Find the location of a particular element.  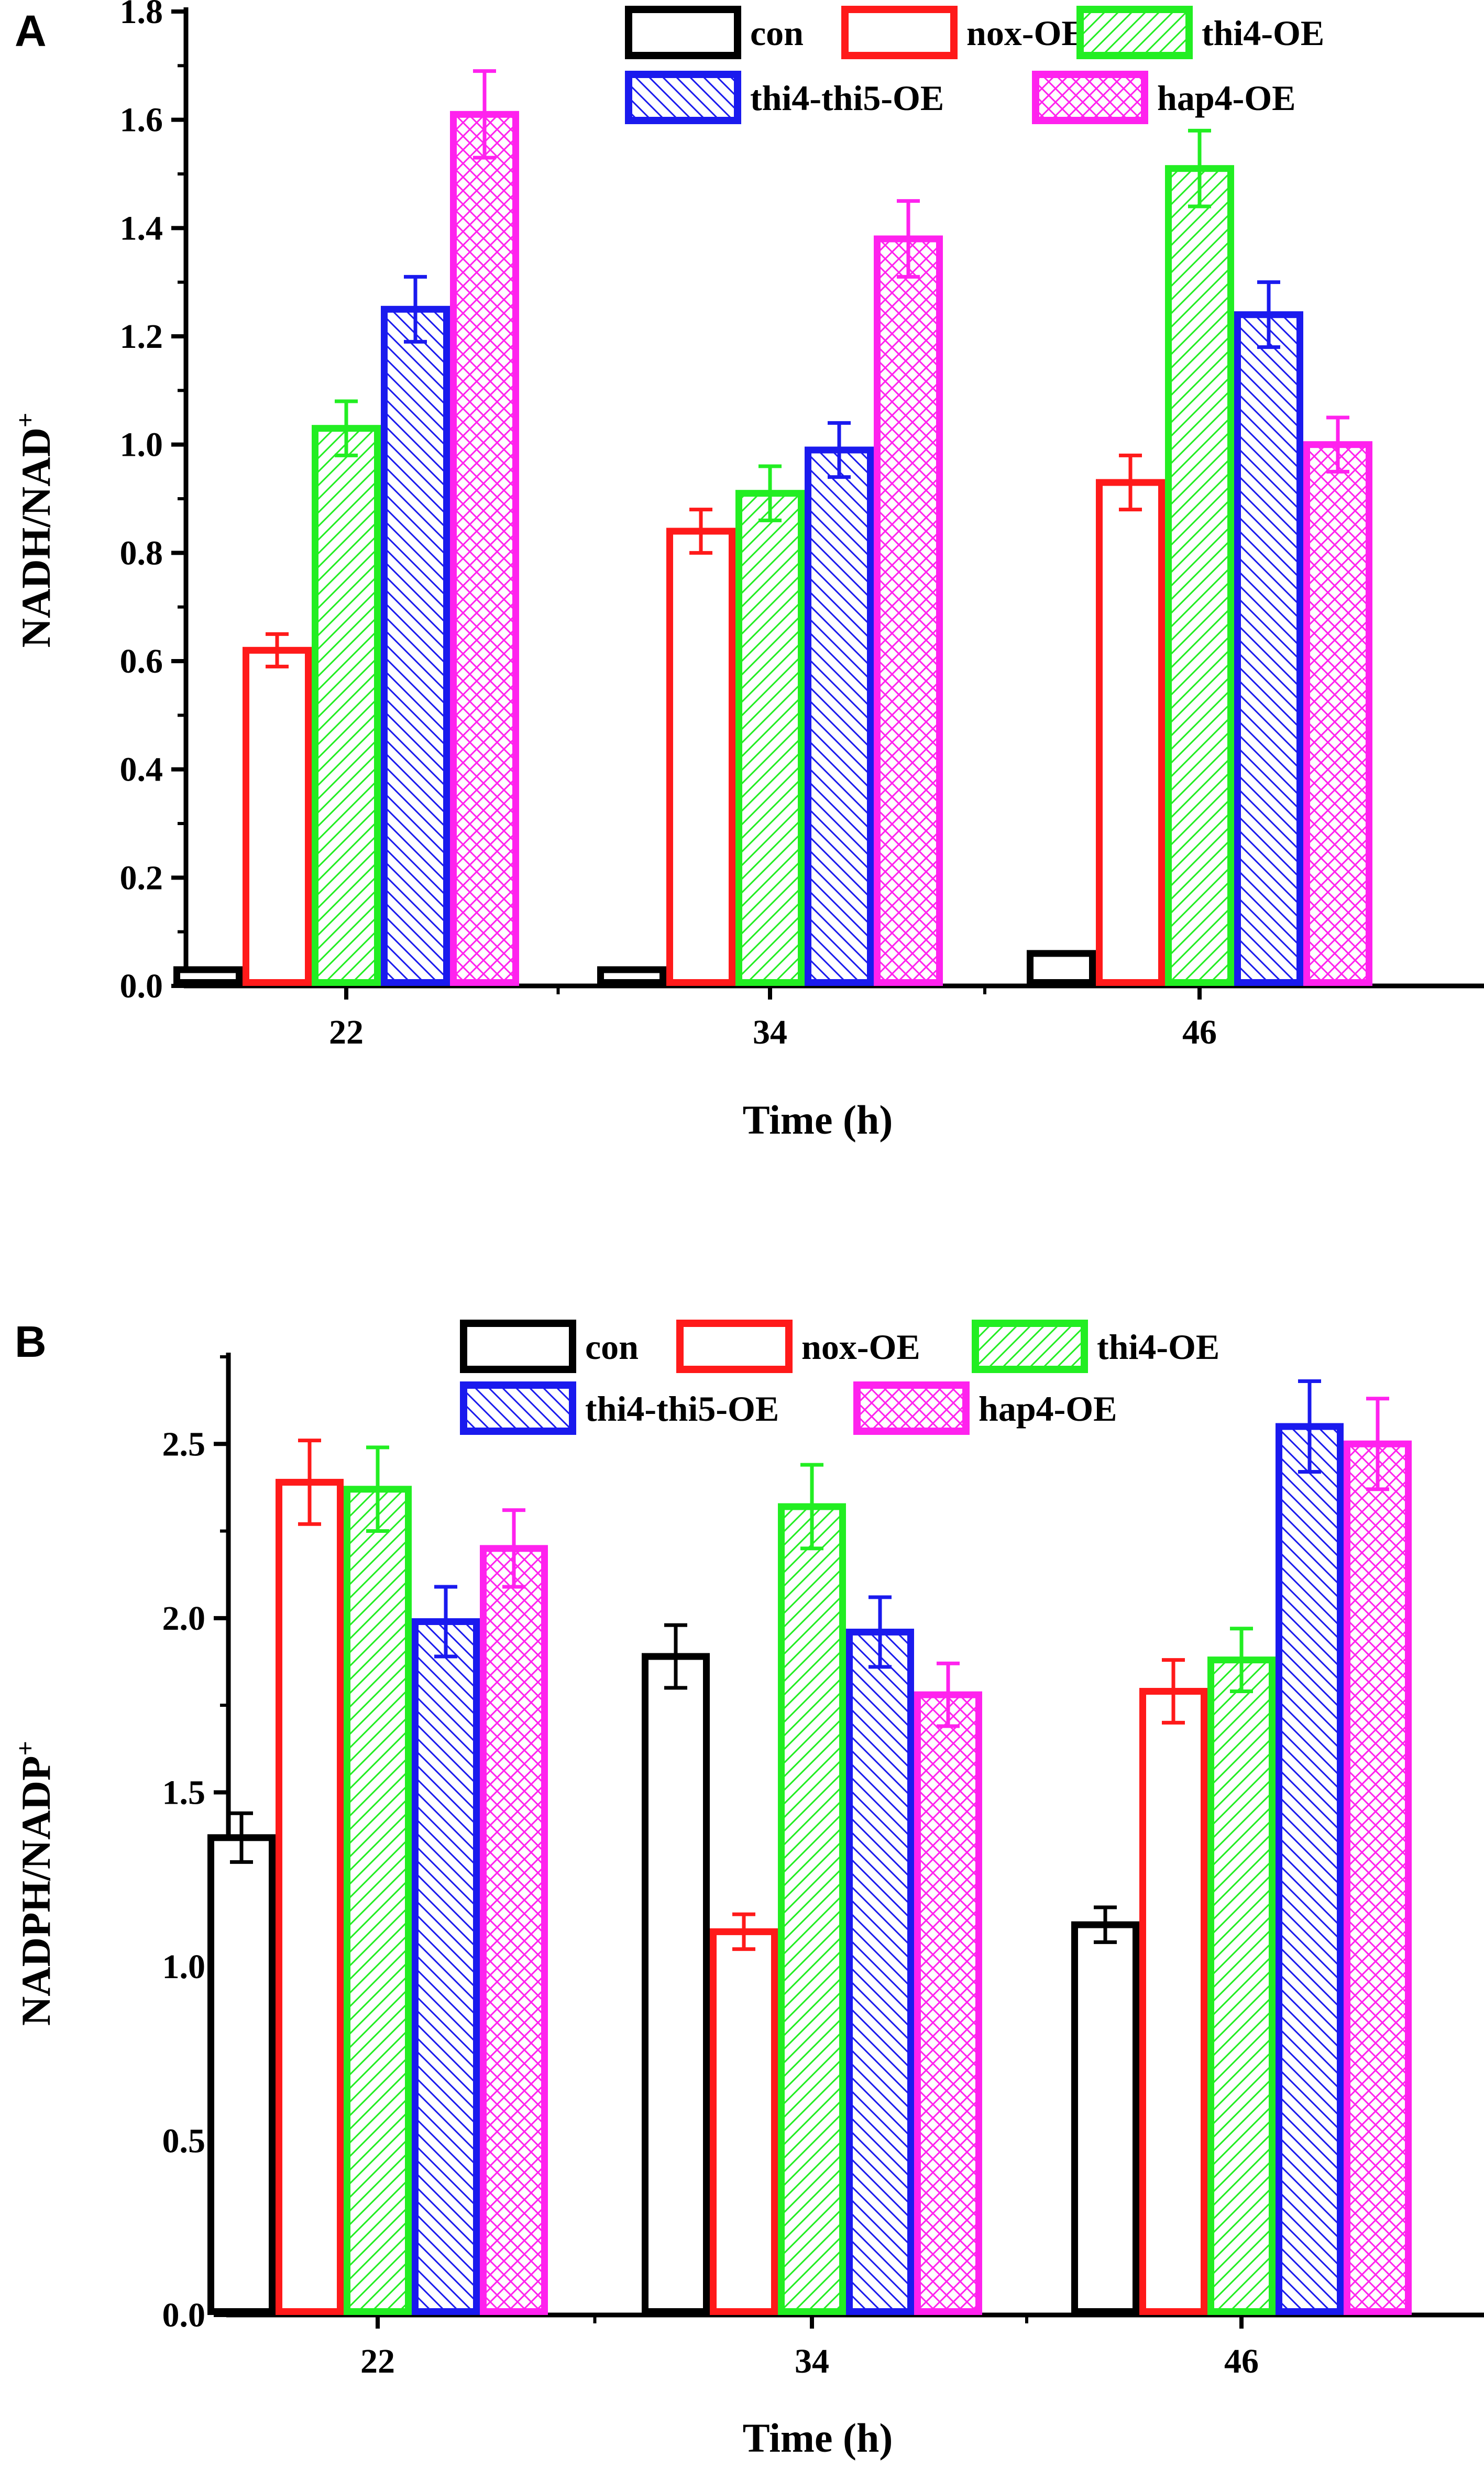

panel-a-y-axis-title: NADH/NAD+ is located at coordinates (34, 531).